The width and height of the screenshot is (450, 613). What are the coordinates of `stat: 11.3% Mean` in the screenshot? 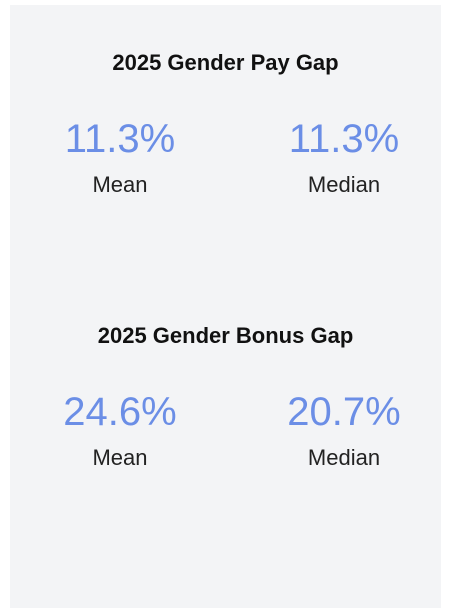 It's located at (120, 157).